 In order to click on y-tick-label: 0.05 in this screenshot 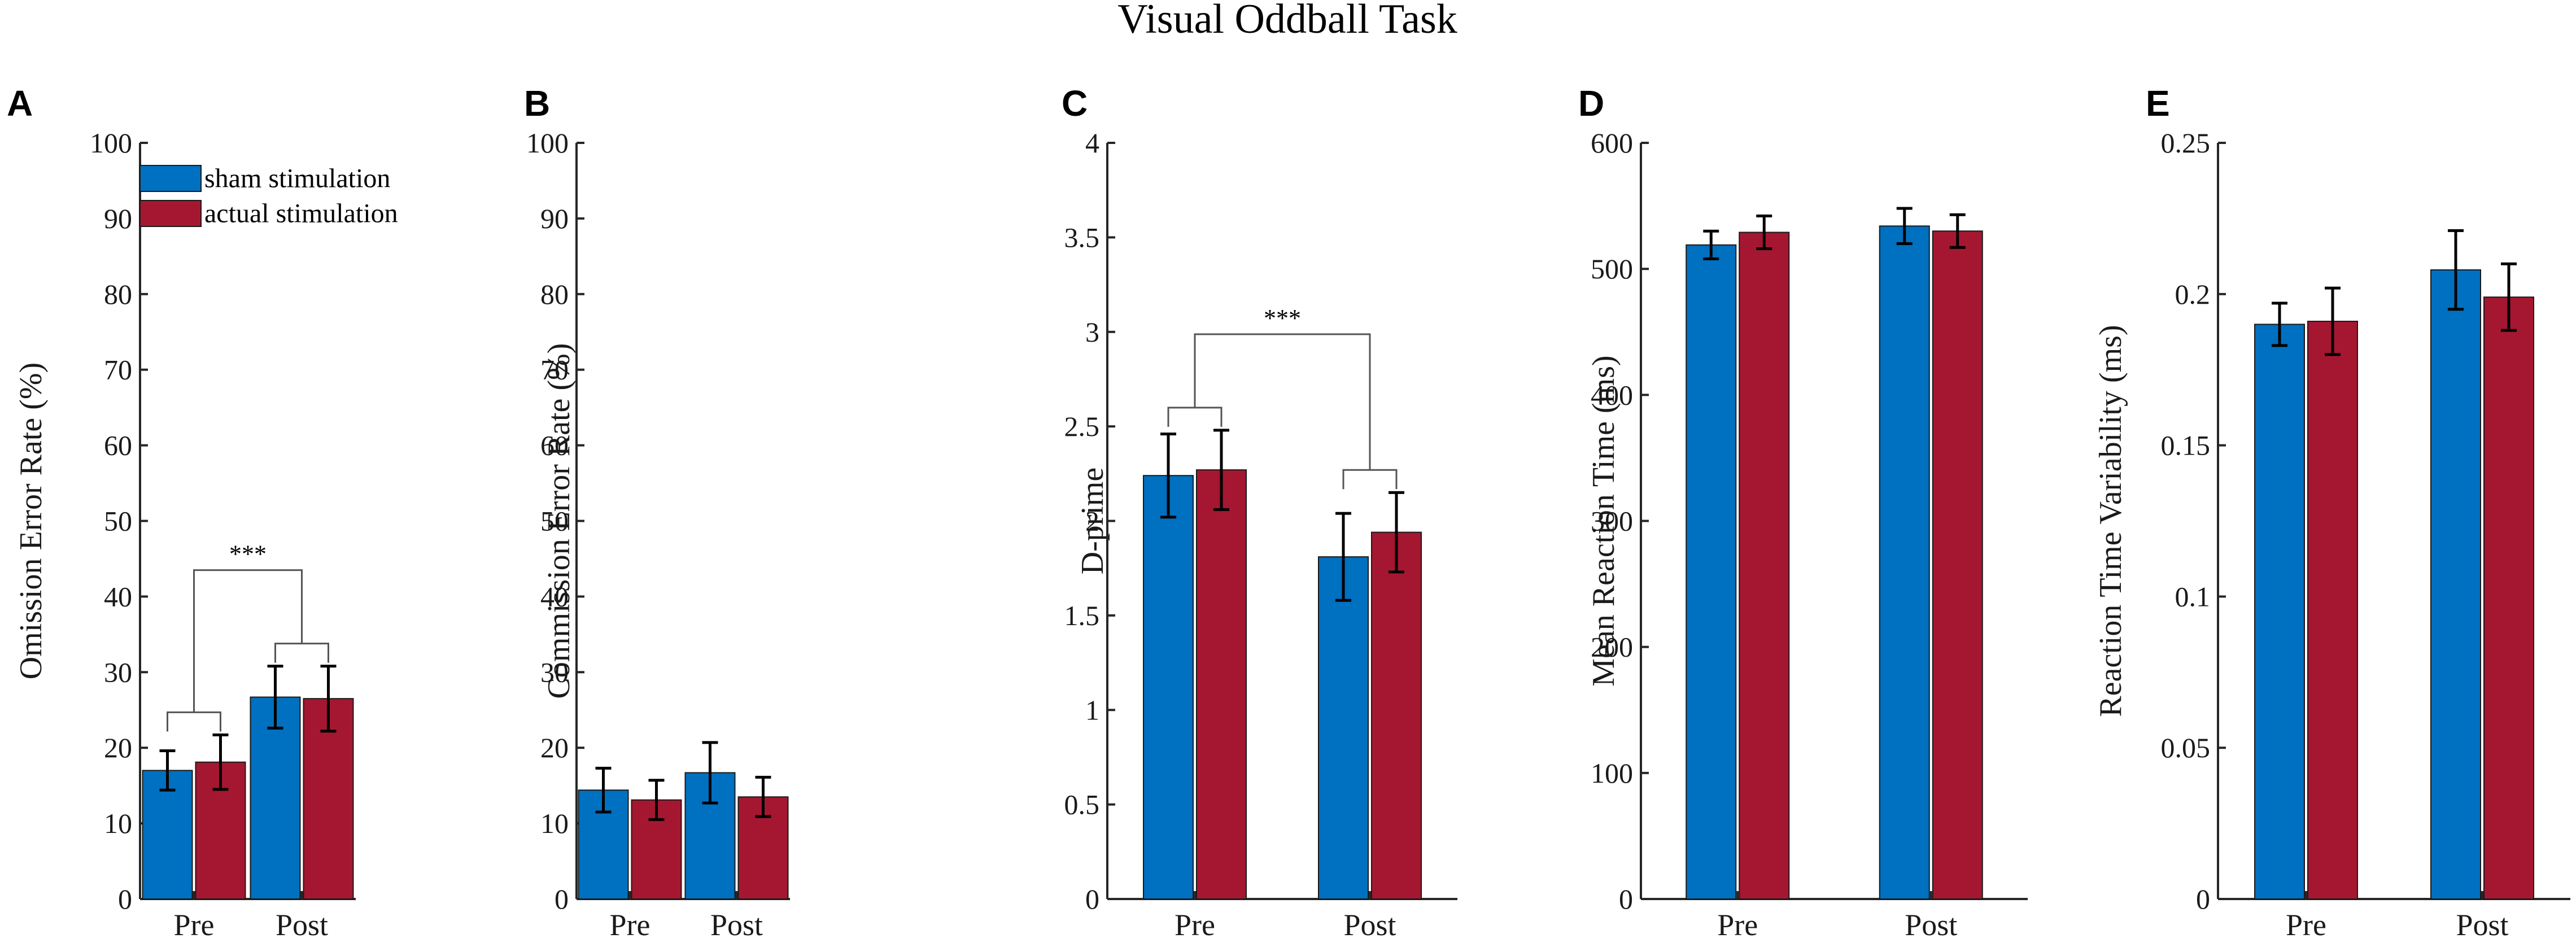, I will do `click(2186, 747)`.